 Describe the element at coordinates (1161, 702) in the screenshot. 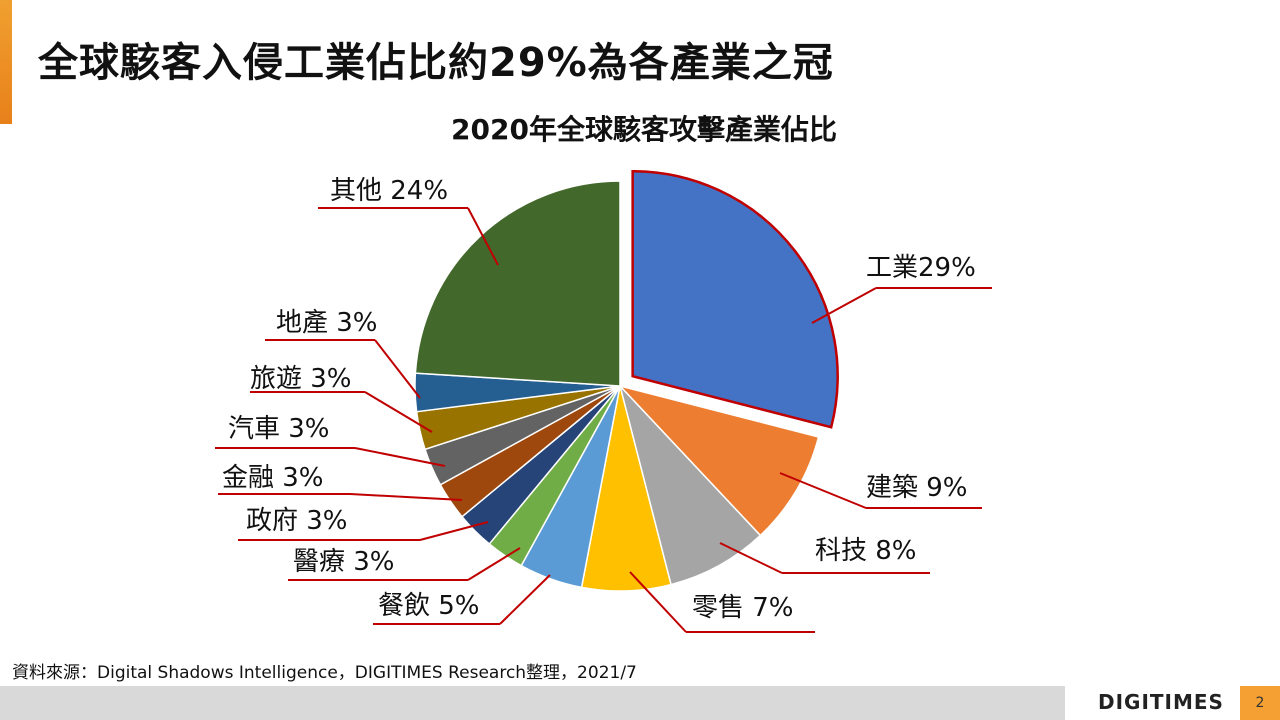

I see `digitimes-logo: DIGITIMES` at that location.